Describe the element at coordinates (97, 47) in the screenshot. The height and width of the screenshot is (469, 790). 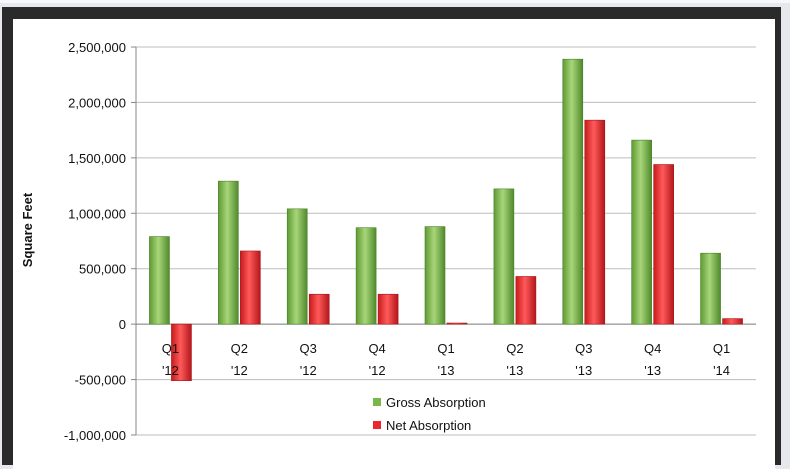
I see `y-tick-label: 2,500,000` at that location.